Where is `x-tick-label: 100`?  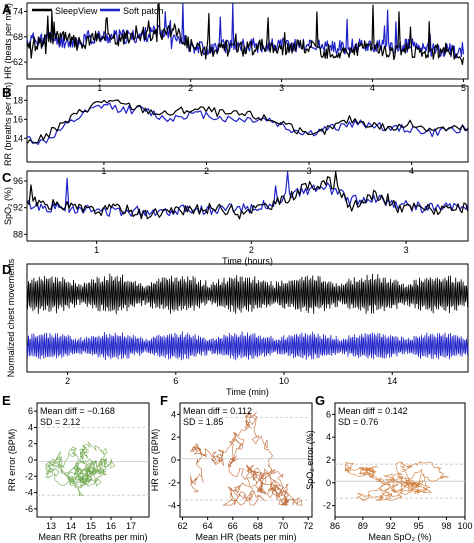
x-tick-label: 100 is located at coordinates (464, 526).